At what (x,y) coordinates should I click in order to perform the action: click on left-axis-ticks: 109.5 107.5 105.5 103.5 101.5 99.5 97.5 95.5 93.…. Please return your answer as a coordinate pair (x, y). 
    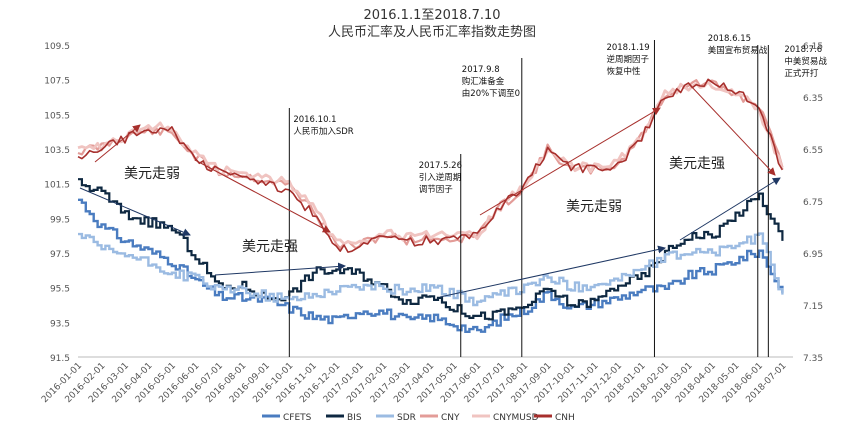
    Looking at the image, I should click on (57, 203).